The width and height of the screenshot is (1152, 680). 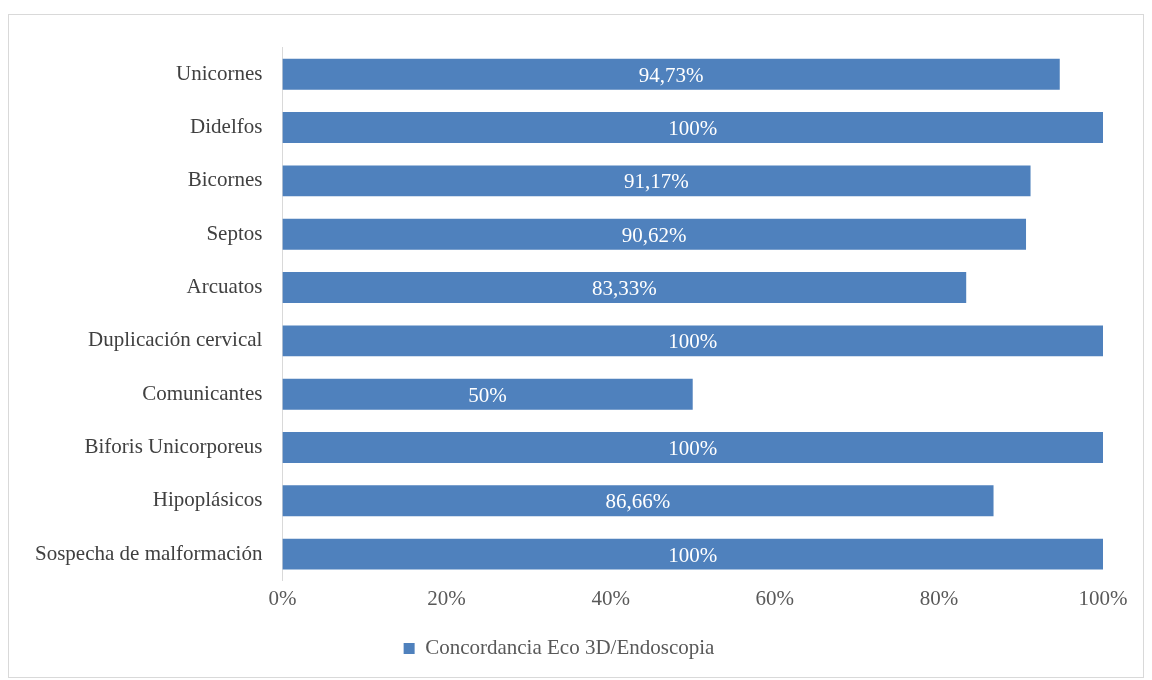 I want to click on data-label: 83,33%, so click(x=624, y=288).